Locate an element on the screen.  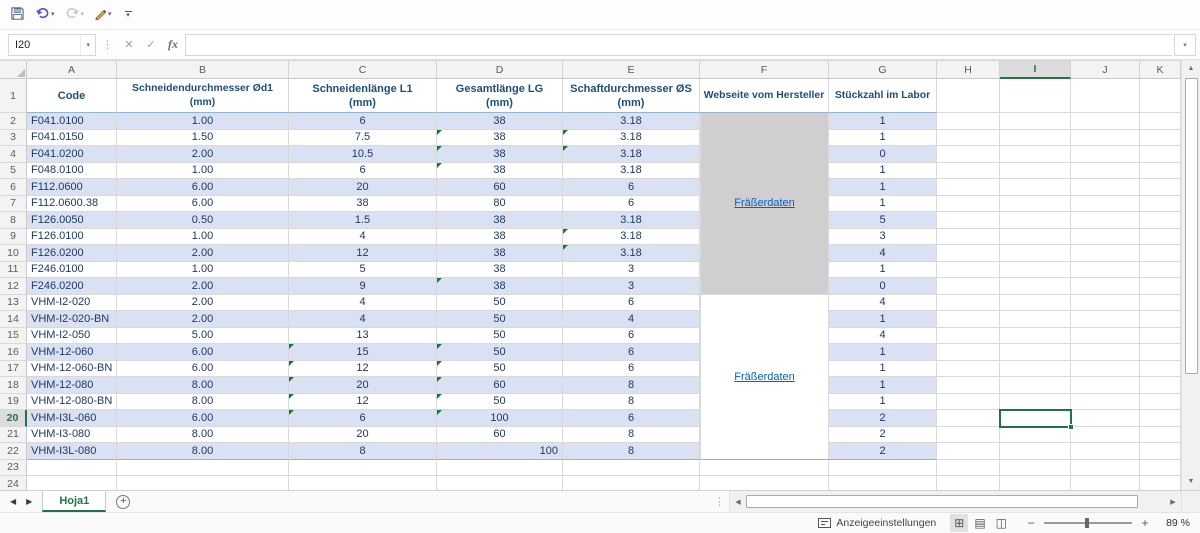
vertical-scrollbar-thumb is located at coordinates (1191, 226).